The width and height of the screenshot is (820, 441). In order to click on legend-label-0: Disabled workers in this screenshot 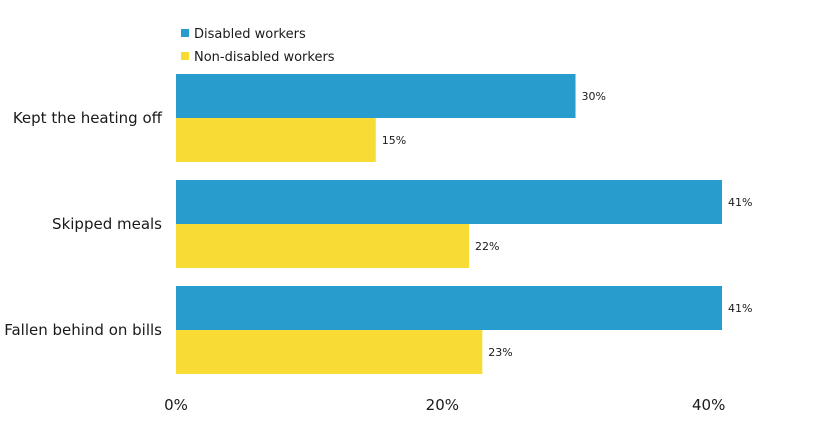, I will do `click(250, 34)`.